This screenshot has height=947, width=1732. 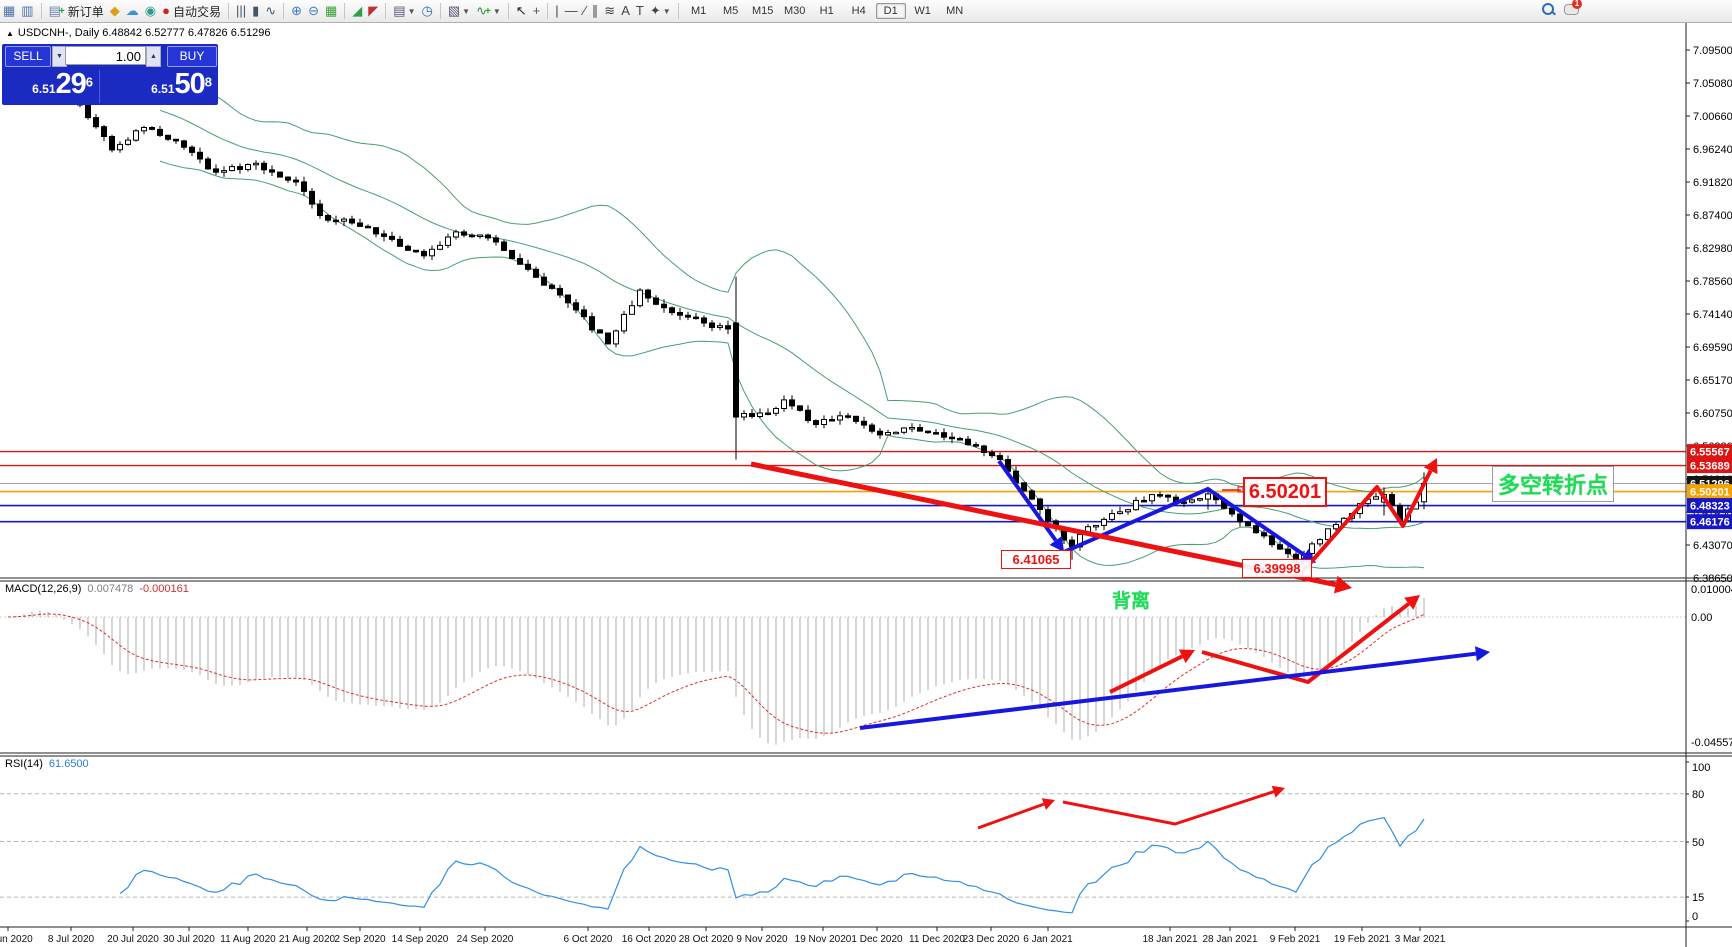 I want to click on svg-text: 21 Aug 2020, so click(x=307, y=939).